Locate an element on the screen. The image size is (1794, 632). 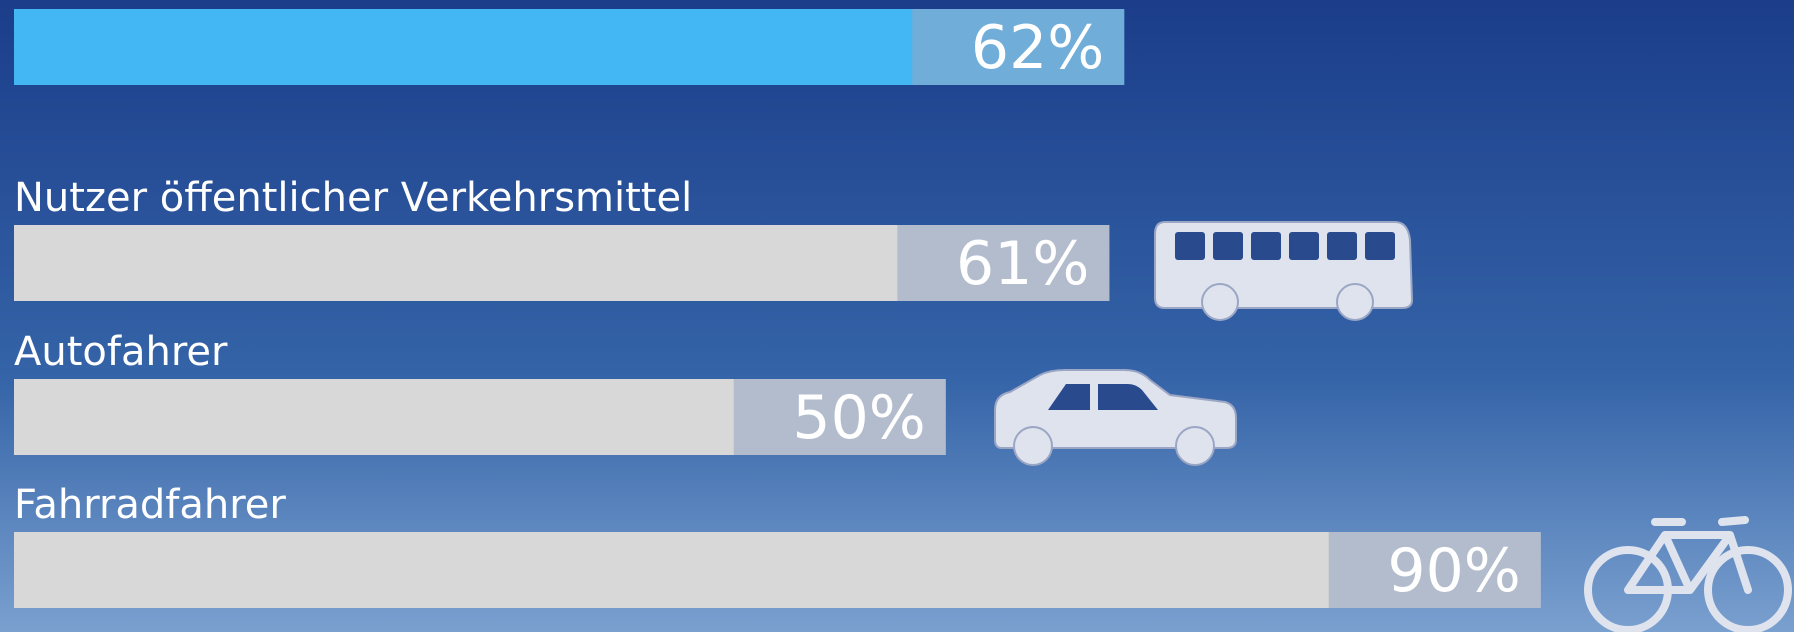
value-label: 50% is located at coordinates (858, 418).